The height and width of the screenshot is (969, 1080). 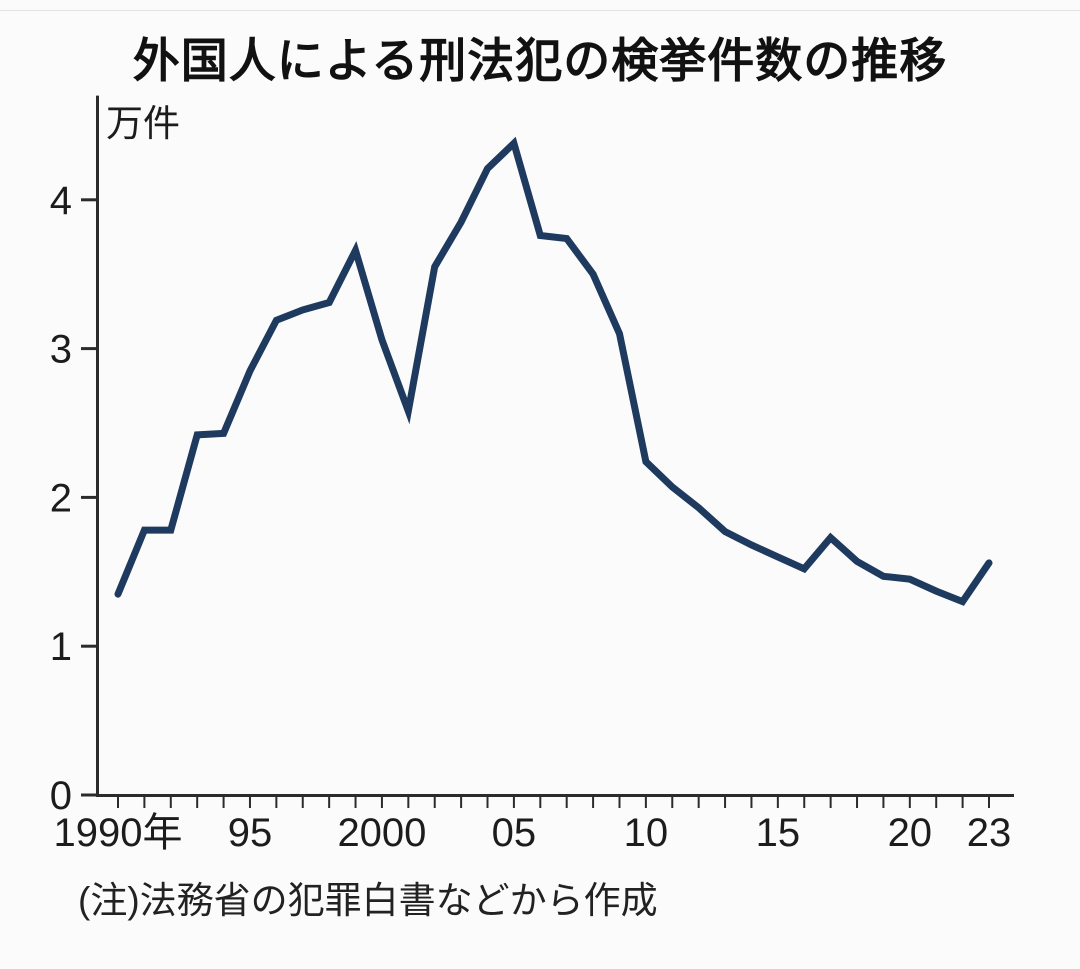 What do you see at coordinates (61, 647) in the screenshot?
I see `y-tick-label: 1` at bounding box center [61, 647].